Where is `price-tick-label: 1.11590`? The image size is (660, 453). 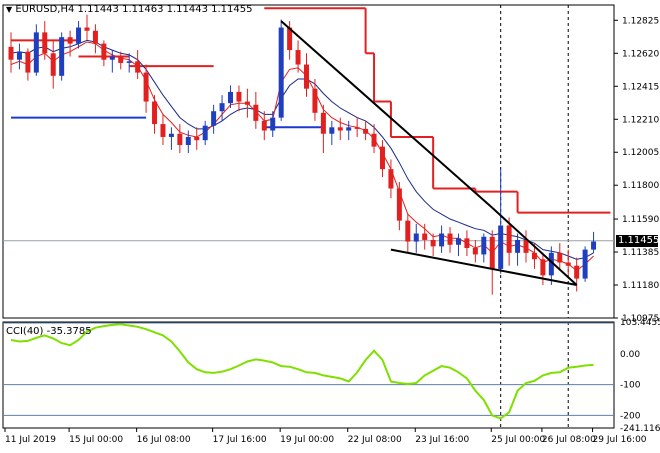 price-tick-label: 1.11590 is located at coordinates (640, 220).